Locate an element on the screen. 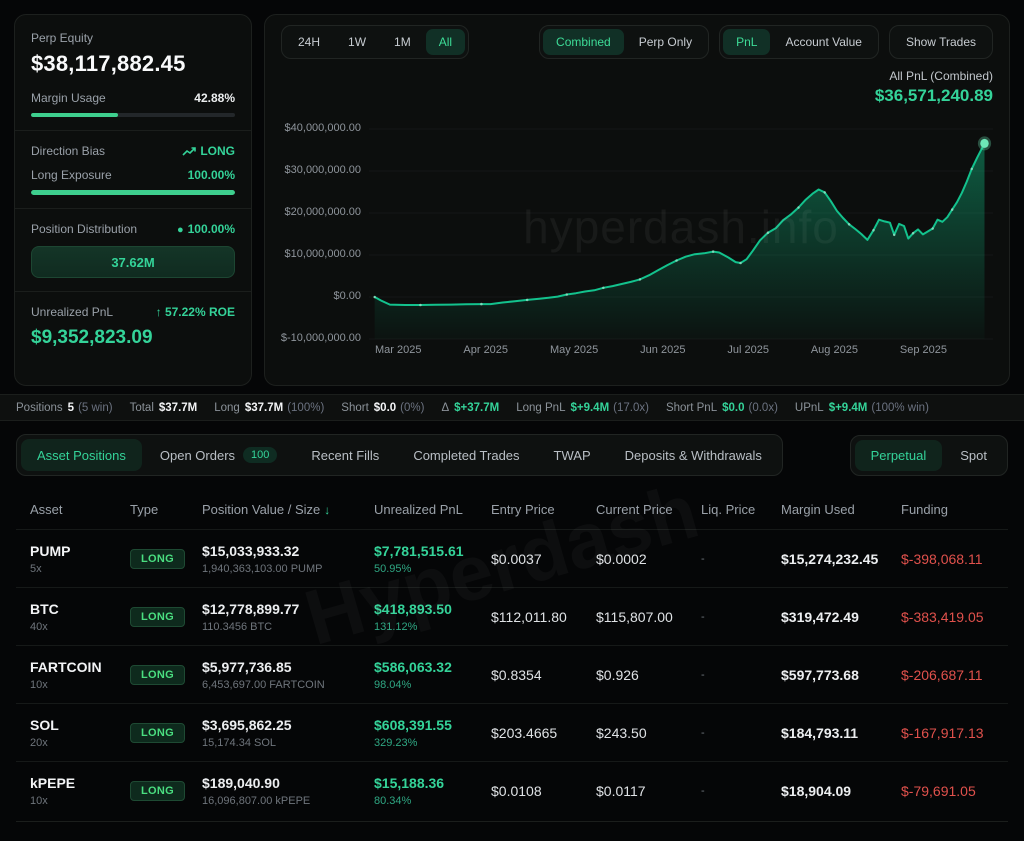 The image size is (1024, 841). margin-used: $18,904.09 is located at coordinates (816, 790).